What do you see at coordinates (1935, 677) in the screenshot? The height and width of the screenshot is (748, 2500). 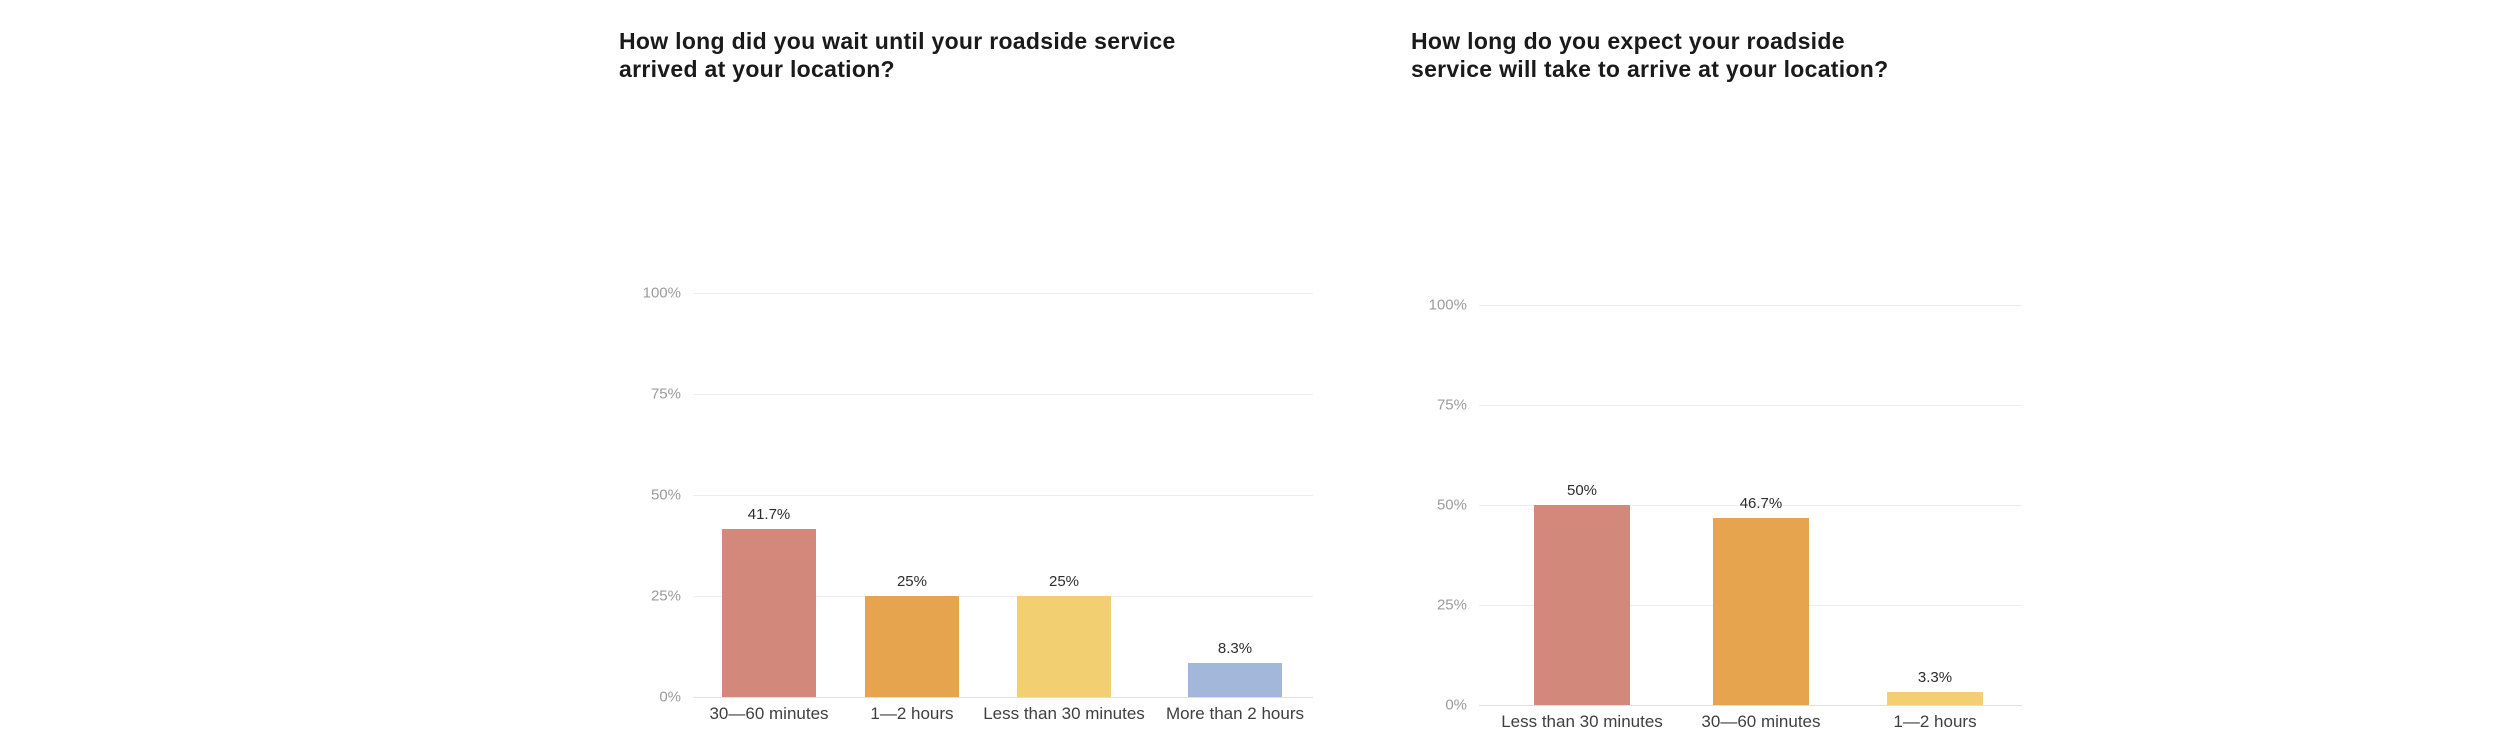 I see `value-label-1—2 hours: 3.3%` at bounding box center [1935, 677].